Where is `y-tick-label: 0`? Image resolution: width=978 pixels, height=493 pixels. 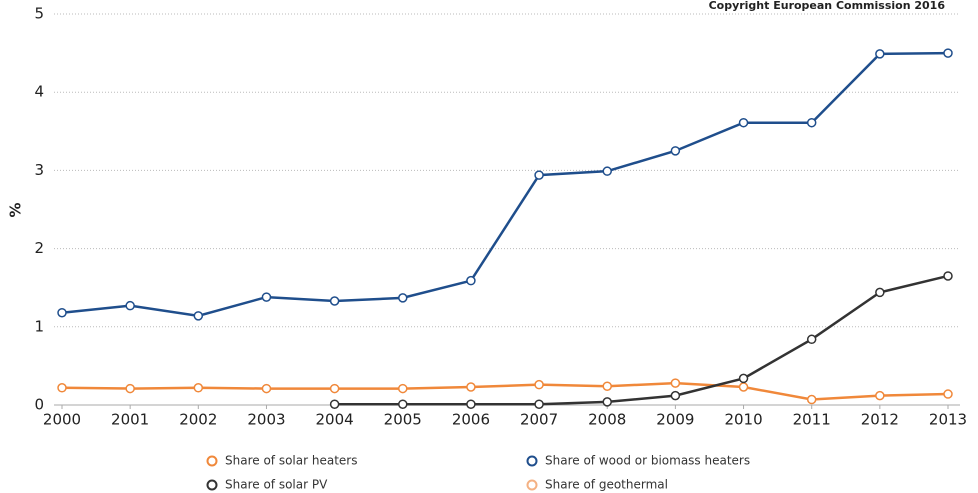 y-tick-label: 0 is located at coordinates (39, 405).